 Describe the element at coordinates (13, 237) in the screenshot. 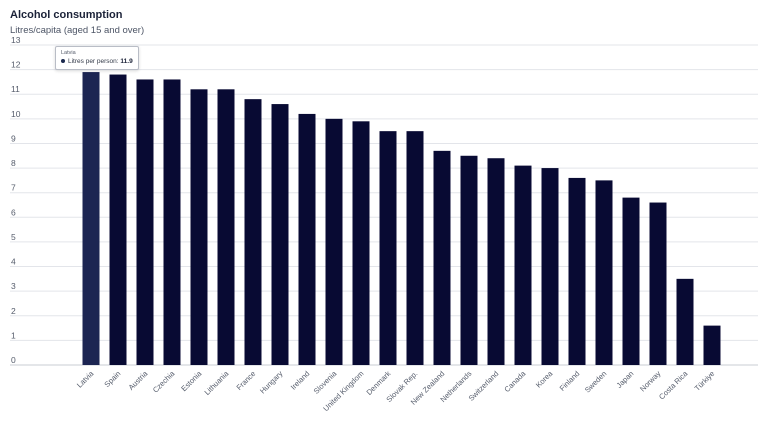

I see `y-tick-label: 5` at that location.